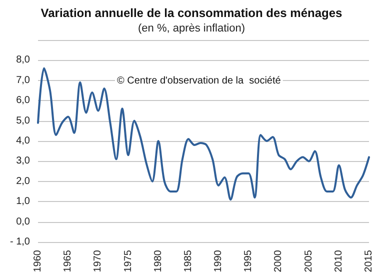  Describe the element at coordinates (68, 261) in the screenshot. I see `x-tick-label: 1965` at that location.